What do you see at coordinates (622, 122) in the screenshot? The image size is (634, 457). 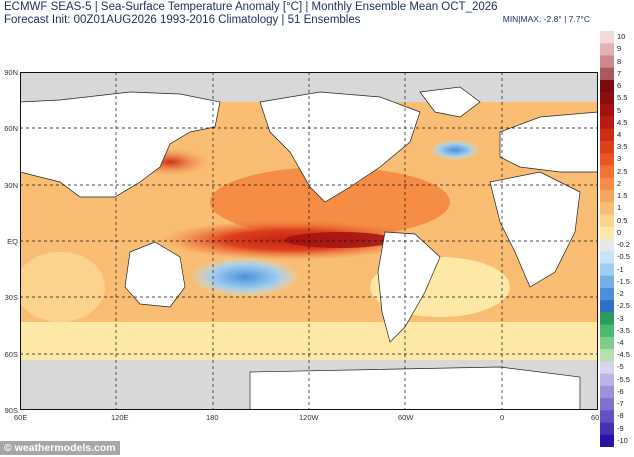 I see `colorbar-label: 4.5` at bounding box center [622, 122].